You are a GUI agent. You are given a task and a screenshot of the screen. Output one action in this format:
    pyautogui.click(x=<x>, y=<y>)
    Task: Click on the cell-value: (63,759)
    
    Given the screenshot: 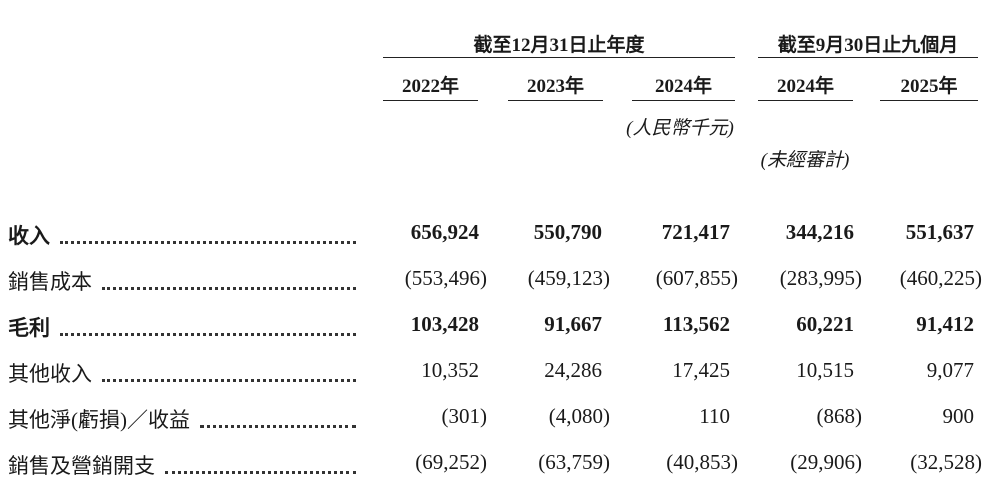 What is the action you would take?
    pyautogui.click(x=574, y=462)
    